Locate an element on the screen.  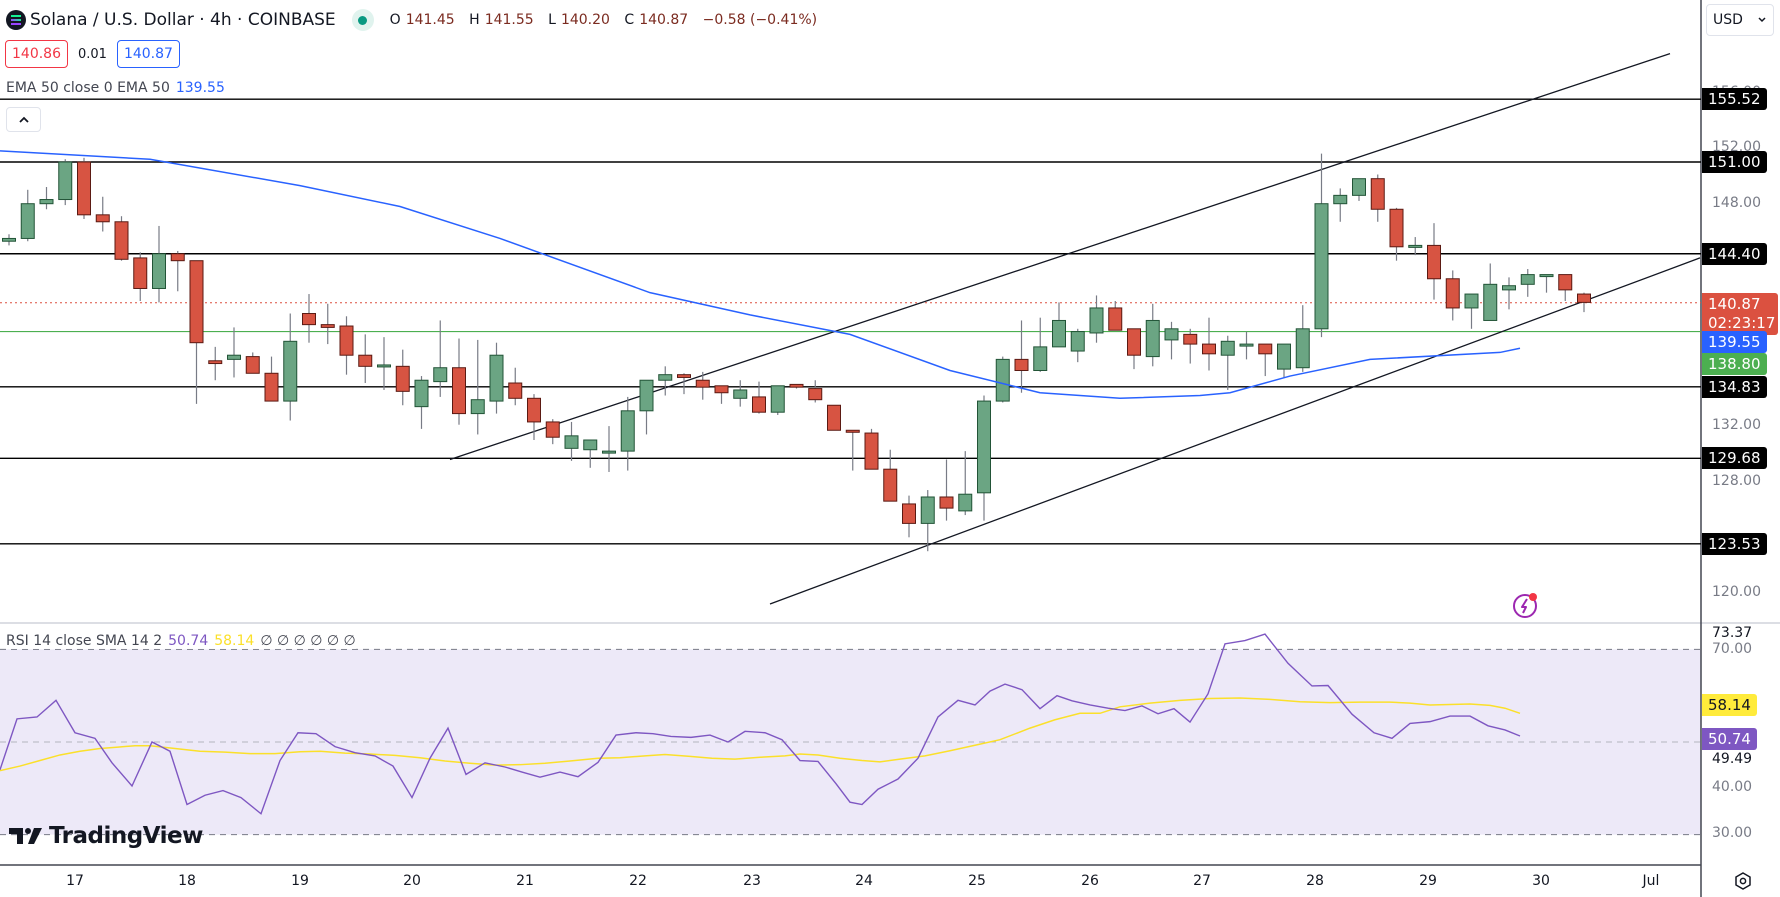
ema-value: 139.55 is located at coordinates (200, 88).